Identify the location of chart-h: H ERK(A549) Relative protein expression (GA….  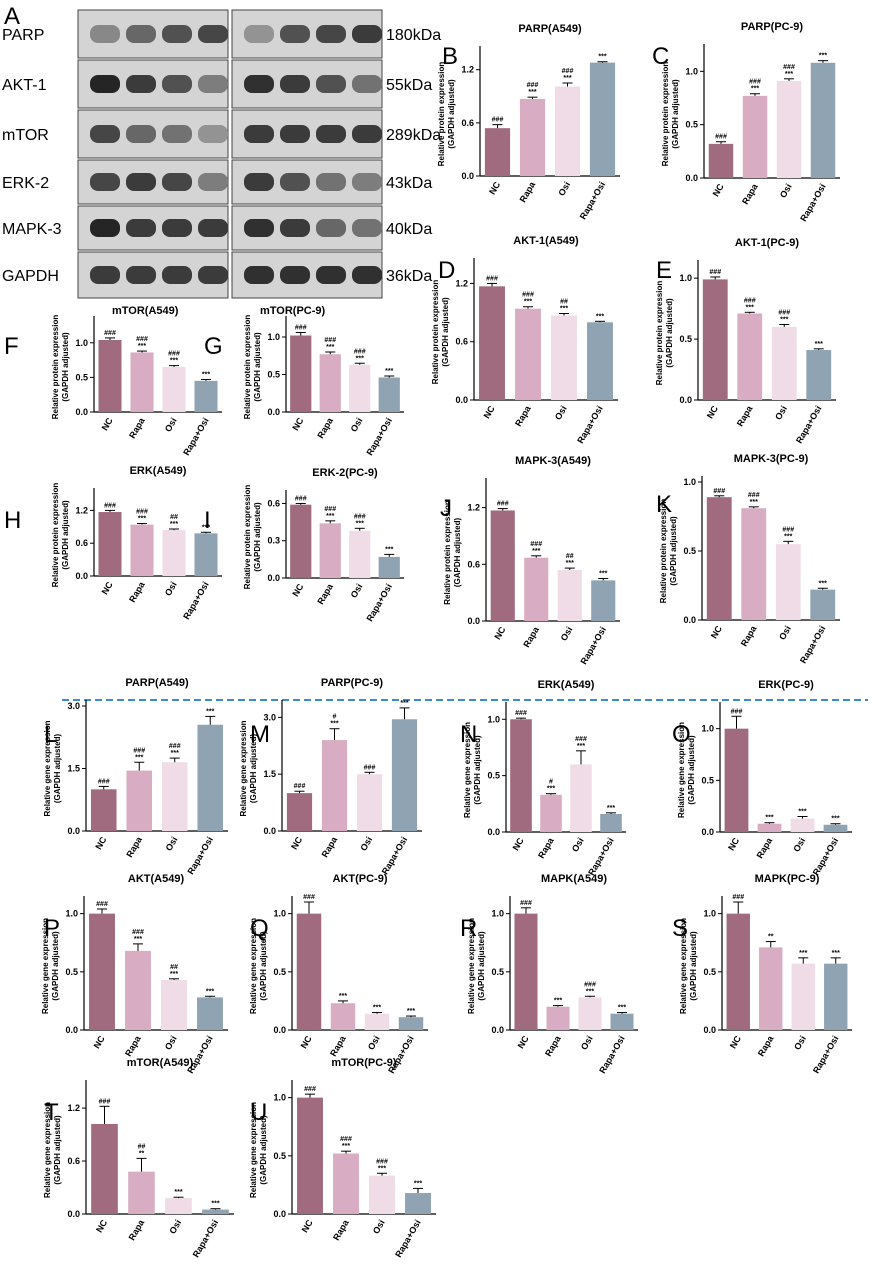
(113, 543).